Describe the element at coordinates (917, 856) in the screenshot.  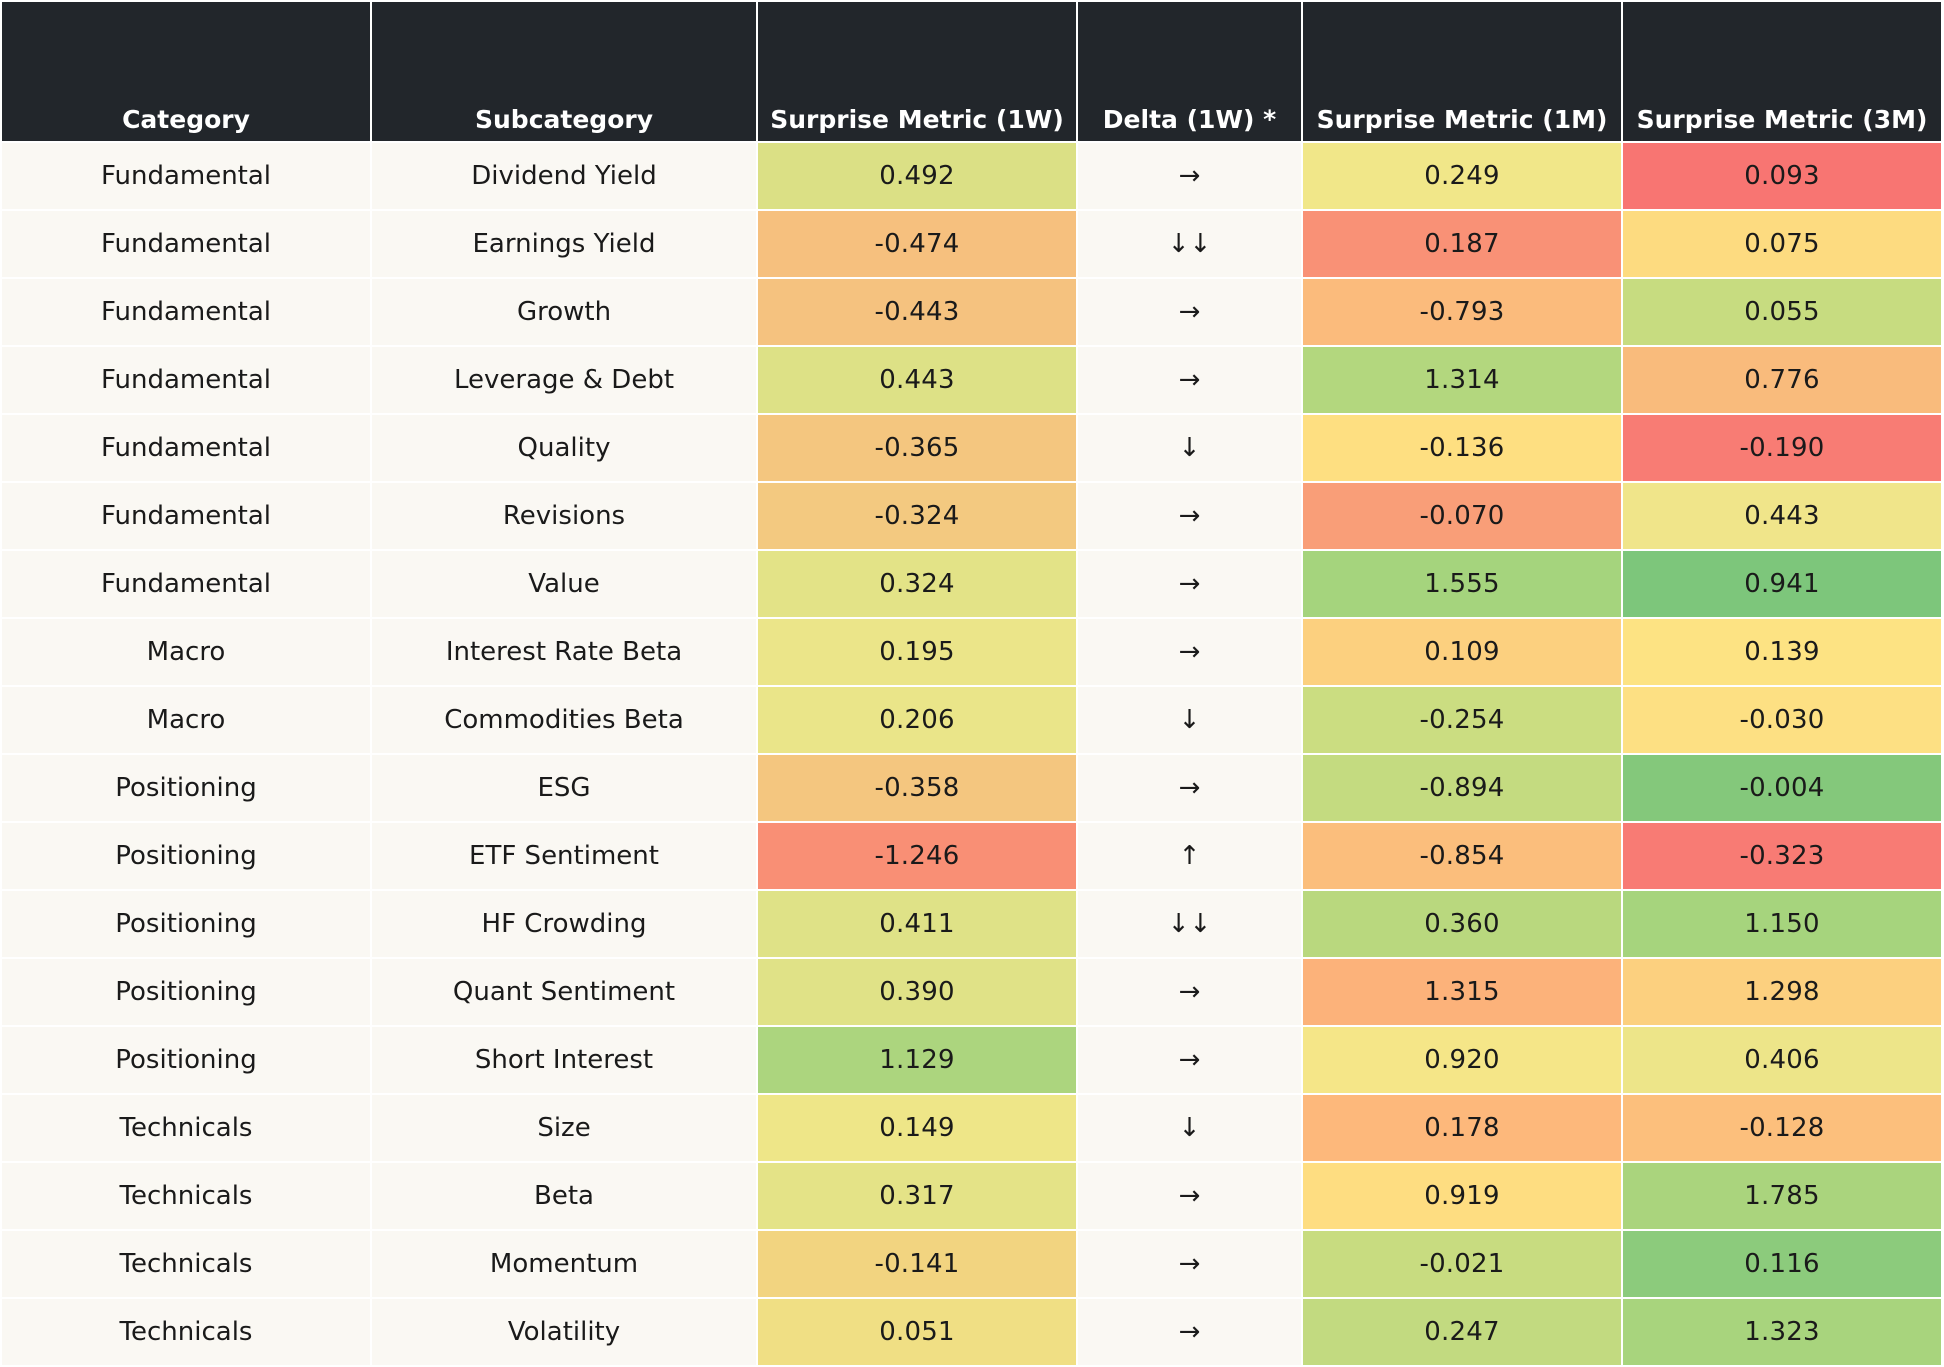
I see `surprise-1w-cell: -1.246` at that location.